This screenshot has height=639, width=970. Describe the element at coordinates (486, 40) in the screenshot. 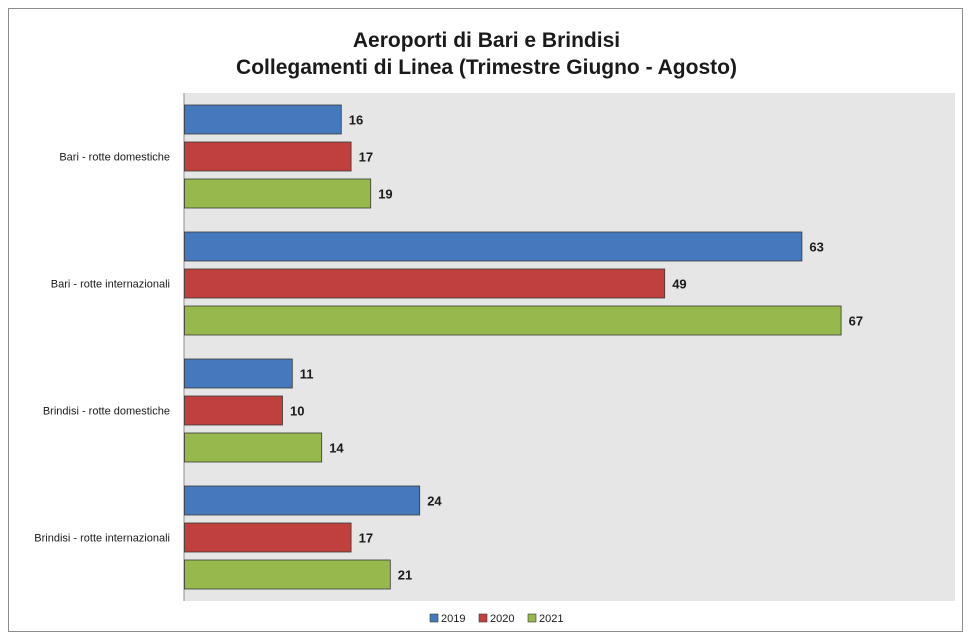

I see `chart-title-line1: Aeroporti di Bari e Brindisi` at that location.